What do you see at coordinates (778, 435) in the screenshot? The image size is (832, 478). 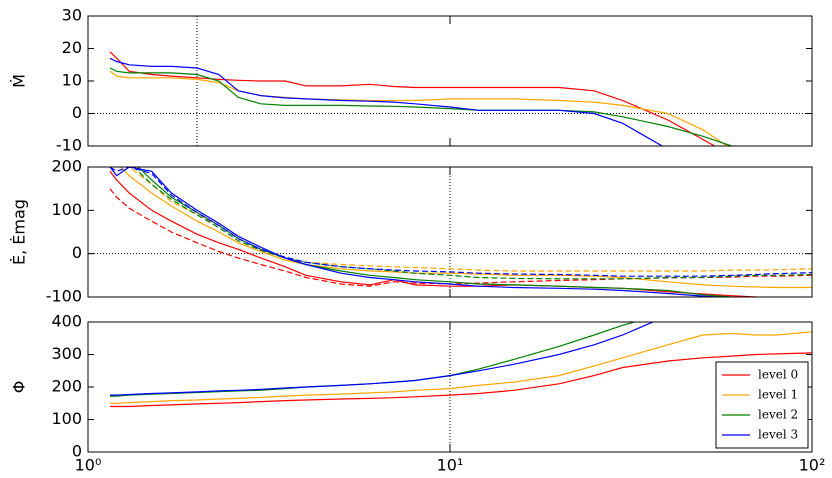 I see `legend-label: level 3` at bounding box center [778, 435].